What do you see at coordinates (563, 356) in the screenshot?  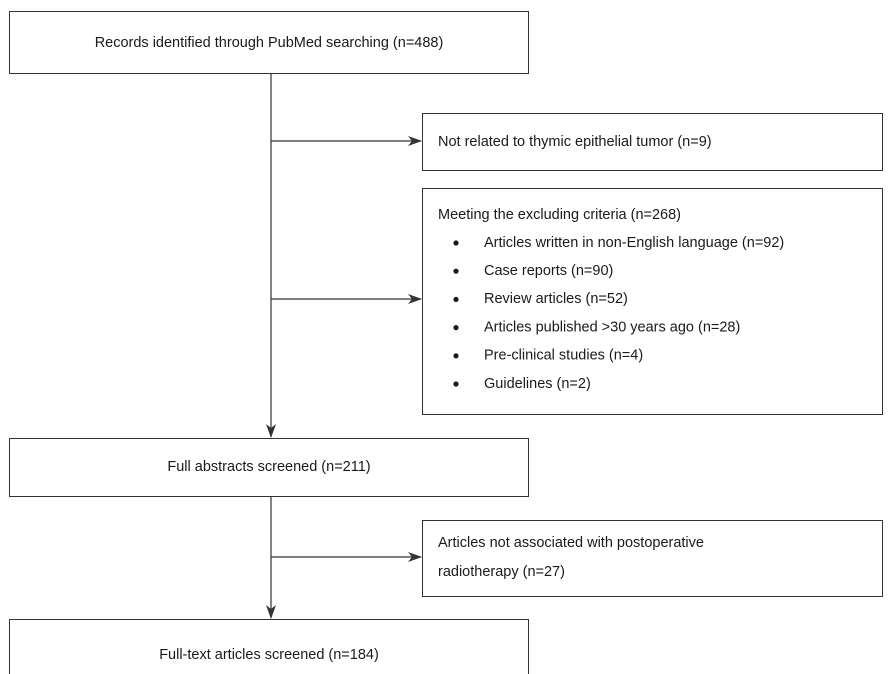 I see `bullet-text: Pre-clinical studies (n=4)` at bounding box center [563, 356].